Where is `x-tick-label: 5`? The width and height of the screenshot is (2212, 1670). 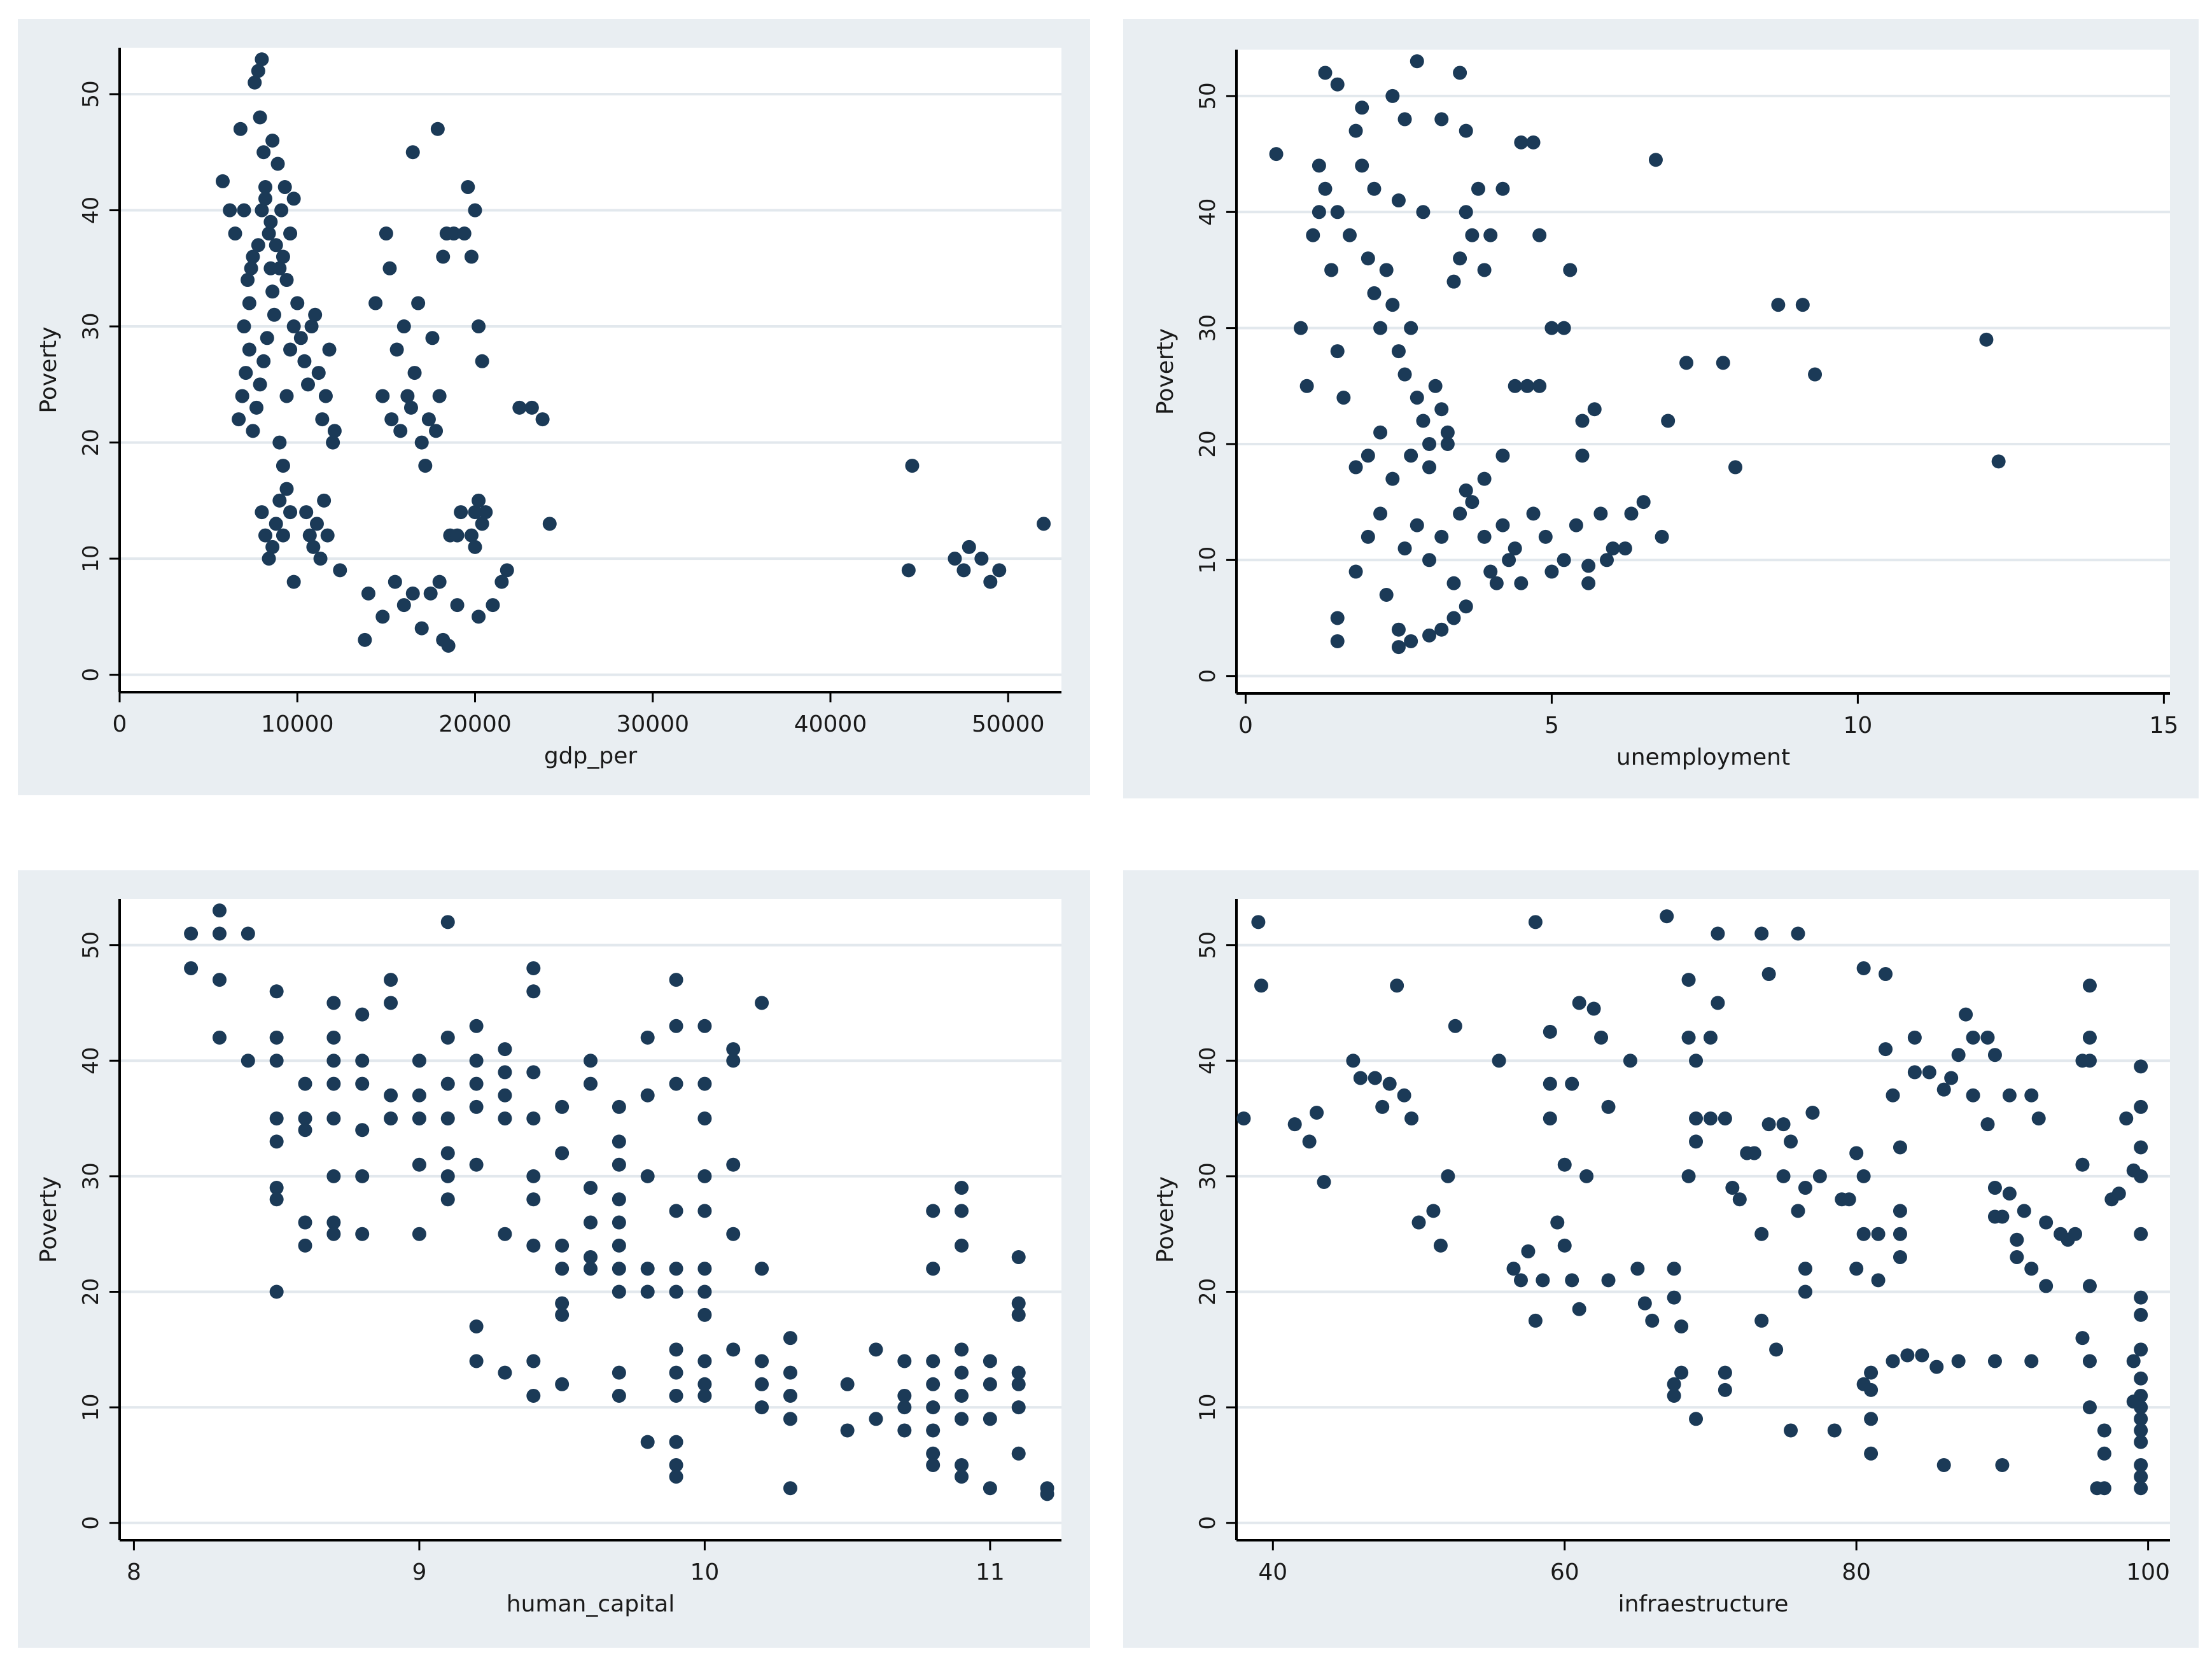 x-tick-label: 5 is located at coordinates (1551, 726).